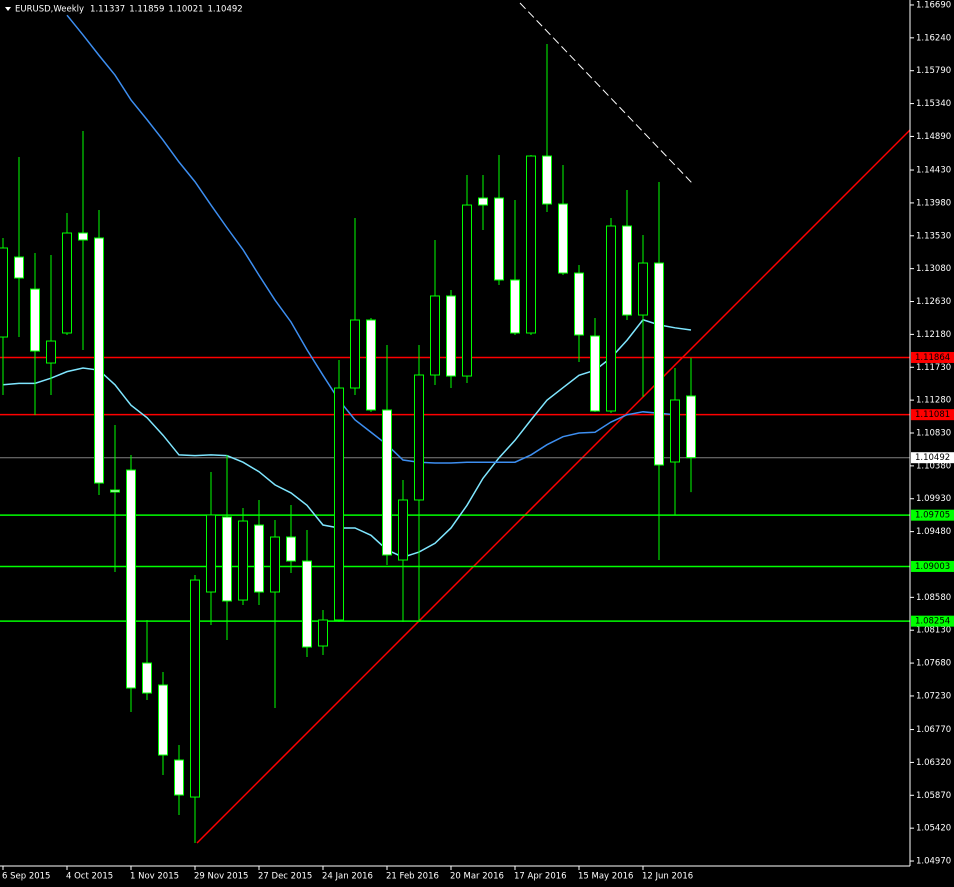 Image resolution: width=954 pixels, height=887 pixels. I want to click on y-tick-label: 1.09480, so click(933, 532).